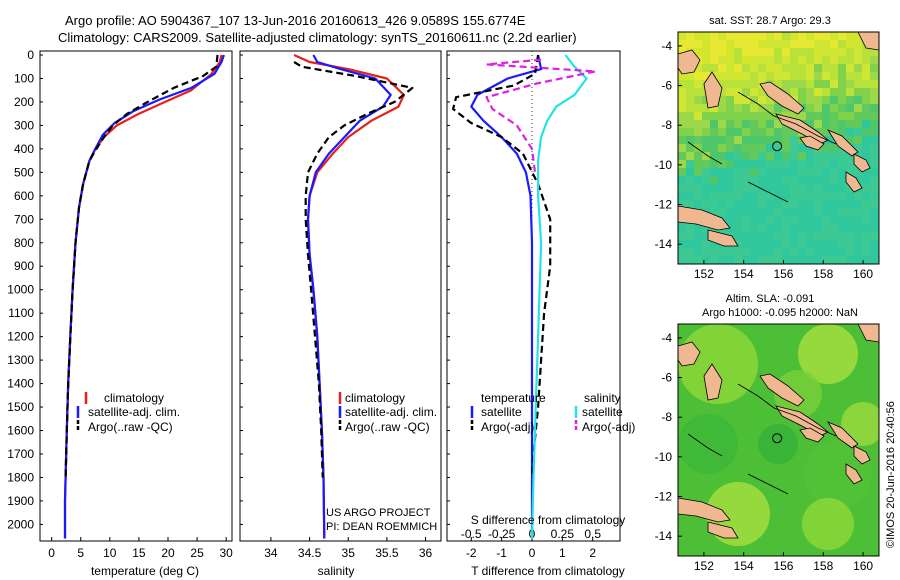  What do you see at coordinates (349, 553) in the screenshot?
I see `x-tick-label: 35` at bounding box center [349, 553].